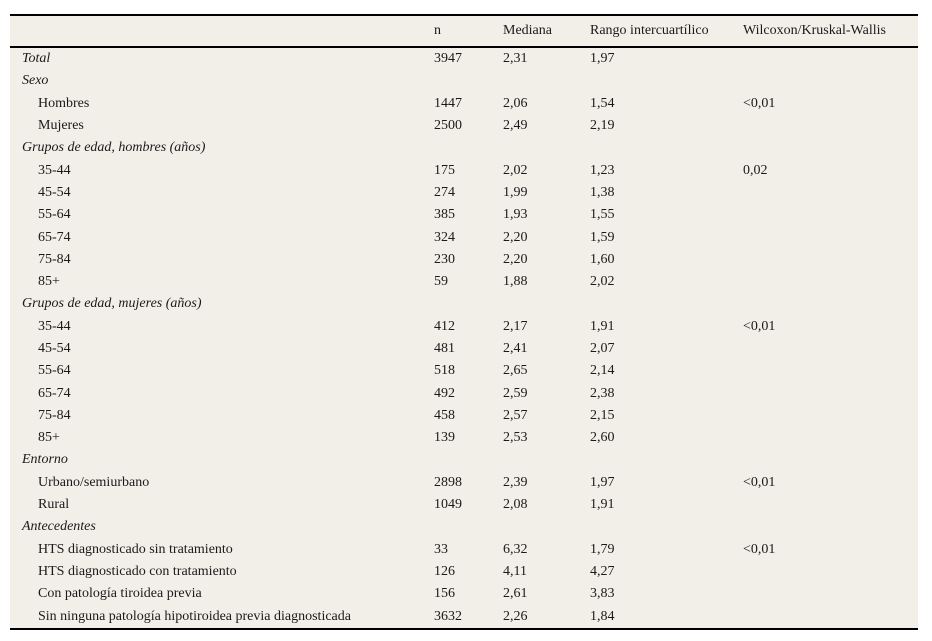  I want to click on n-value: 230, so click(444, 259).